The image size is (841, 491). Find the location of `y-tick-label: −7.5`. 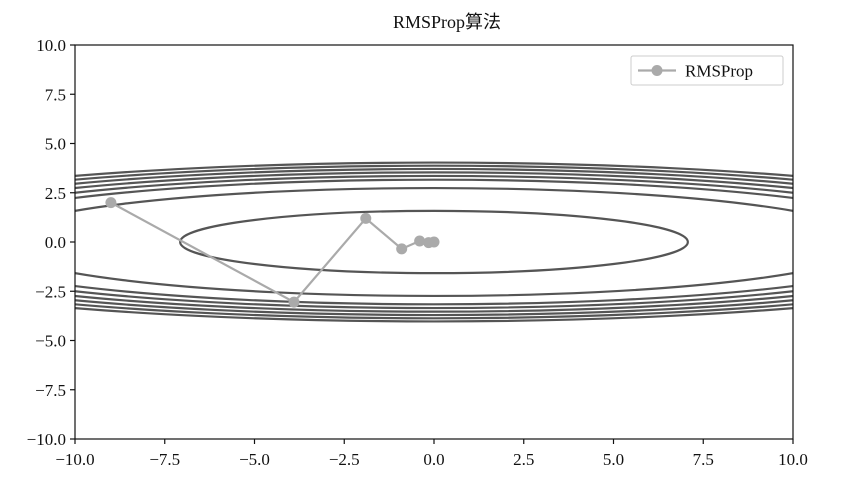

y-tick-label: −7.5 is located at coordinates (50, 390).